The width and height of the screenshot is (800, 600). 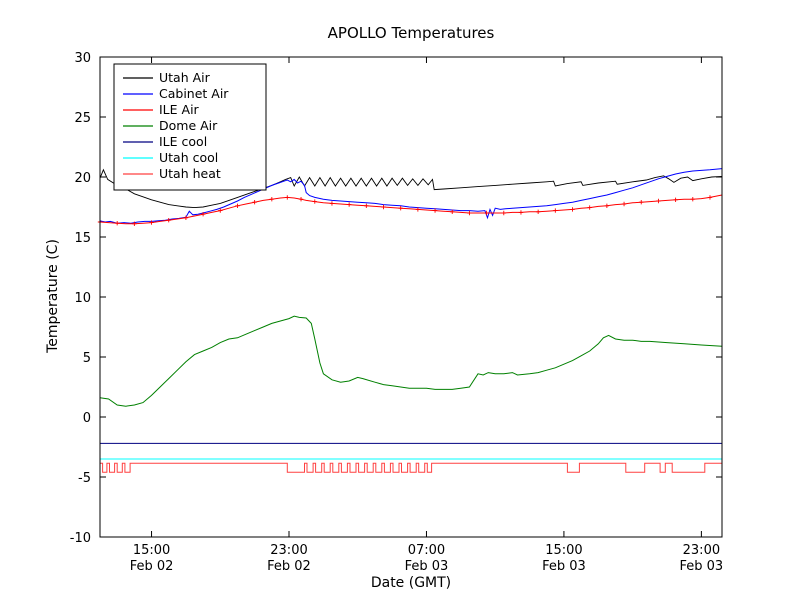 What do you see at coordinates (82, 298) in the screenshot?
I see `y-tick-label: 10` at bounding box center [82, 298].